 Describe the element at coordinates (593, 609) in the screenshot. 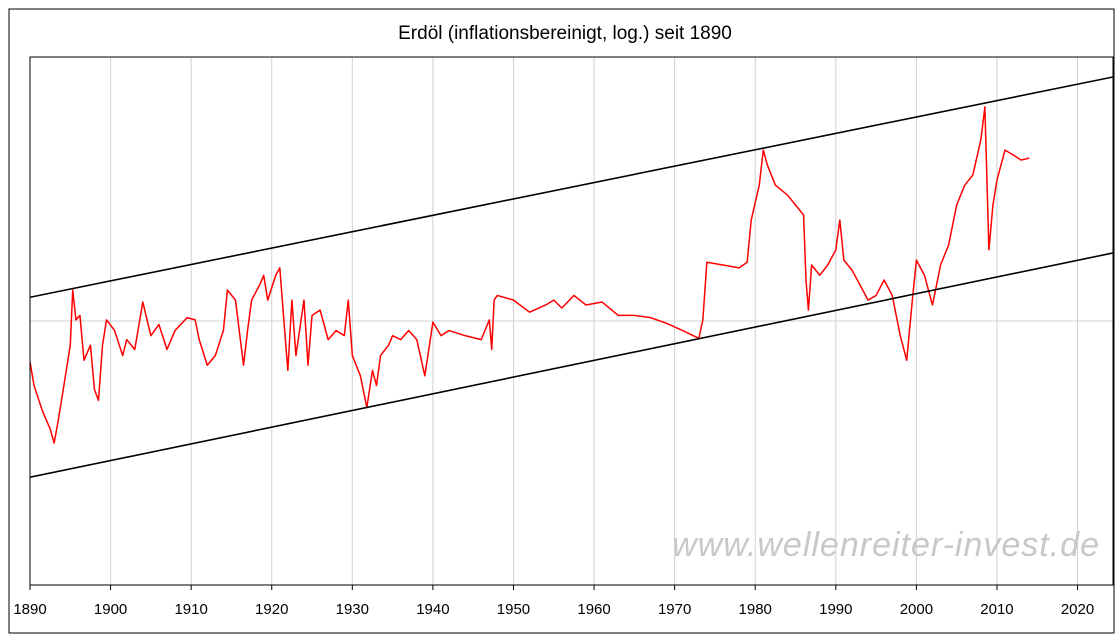

I see `x-tick-label: 1960` at that location.